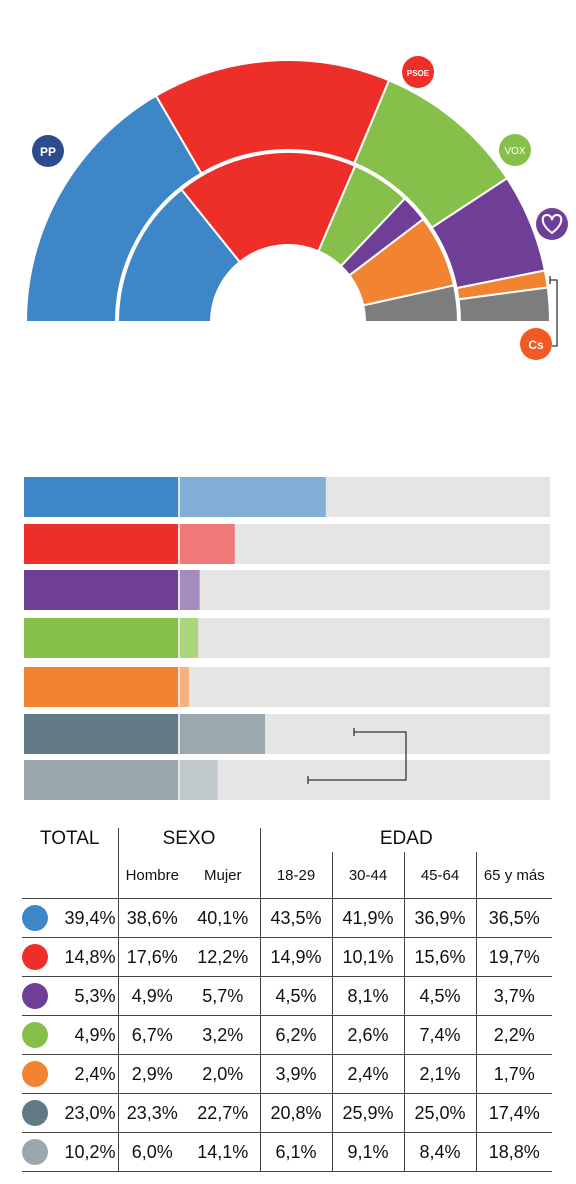 Image resolution: width=576 pixels, height=1184 pixels. I want to click on table-cell: 36,9%, so click(439, 918).